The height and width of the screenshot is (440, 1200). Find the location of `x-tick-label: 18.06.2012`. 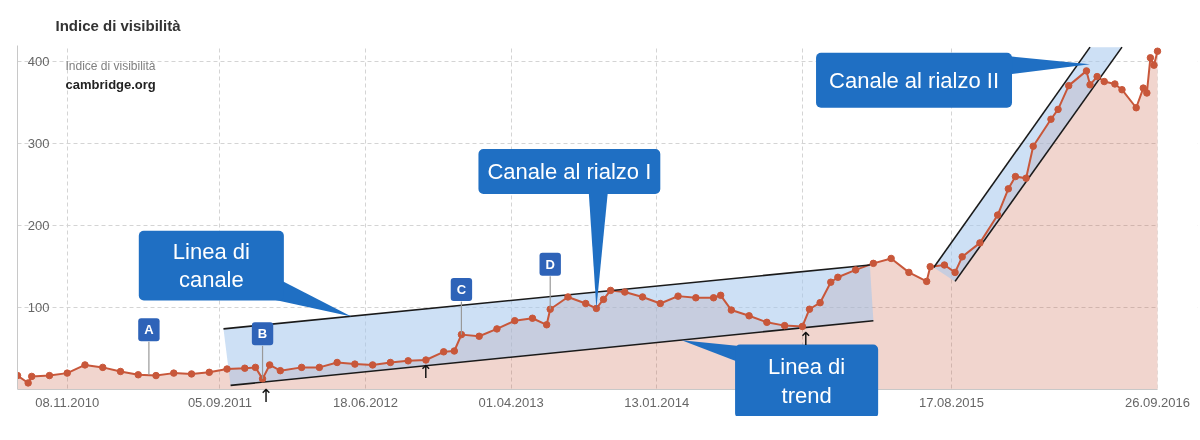

x-tick-label: 18.06.2012 is located at coordinates (366, 402).